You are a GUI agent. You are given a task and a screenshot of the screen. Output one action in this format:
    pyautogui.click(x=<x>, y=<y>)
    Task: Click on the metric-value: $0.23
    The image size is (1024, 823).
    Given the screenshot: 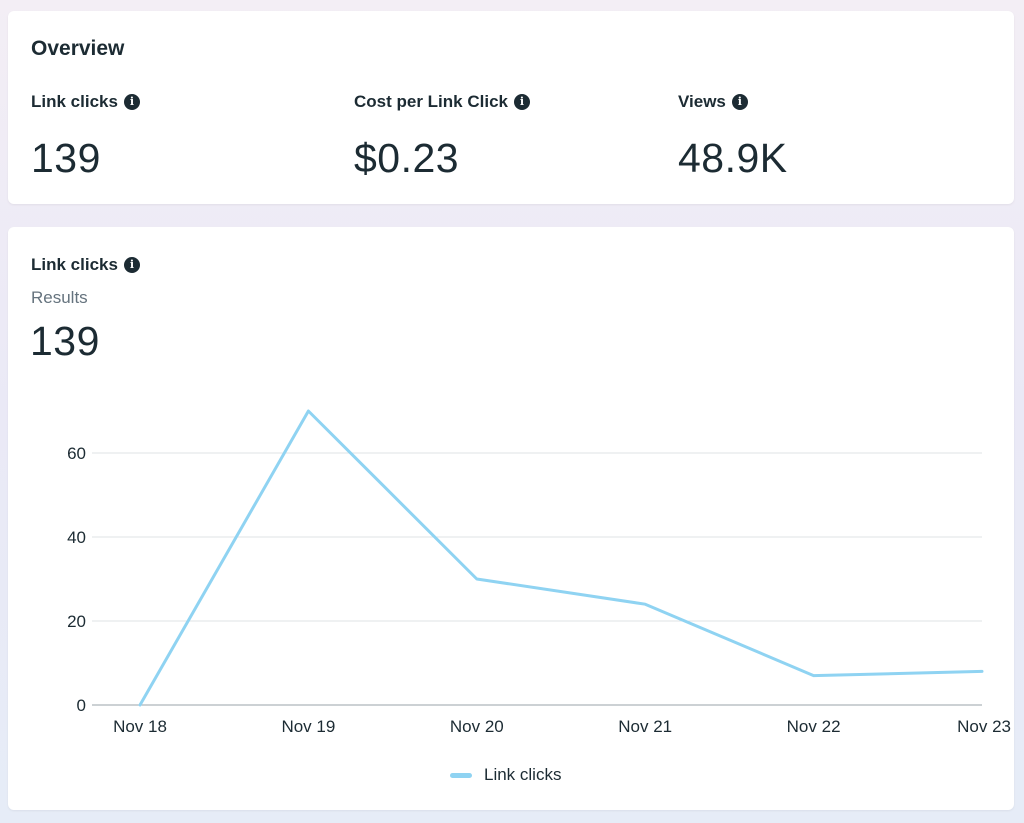 What is the action you would take?
    pyautogui.click(x=407, y=158)
    